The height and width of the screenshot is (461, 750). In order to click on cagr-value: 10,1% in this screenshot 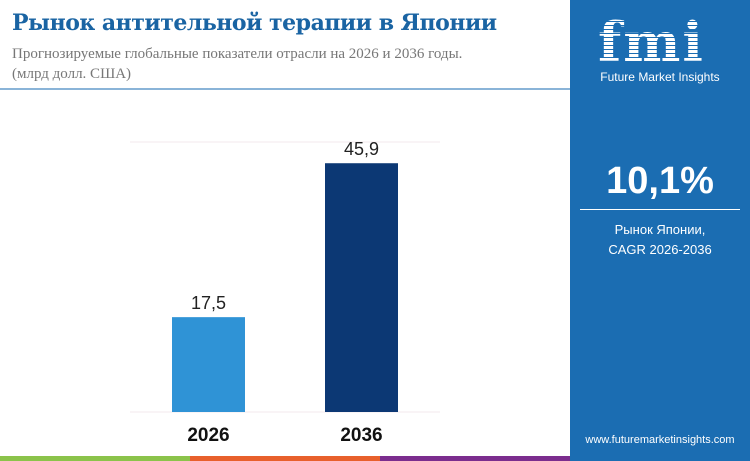, I will do `click(660, 181)`.